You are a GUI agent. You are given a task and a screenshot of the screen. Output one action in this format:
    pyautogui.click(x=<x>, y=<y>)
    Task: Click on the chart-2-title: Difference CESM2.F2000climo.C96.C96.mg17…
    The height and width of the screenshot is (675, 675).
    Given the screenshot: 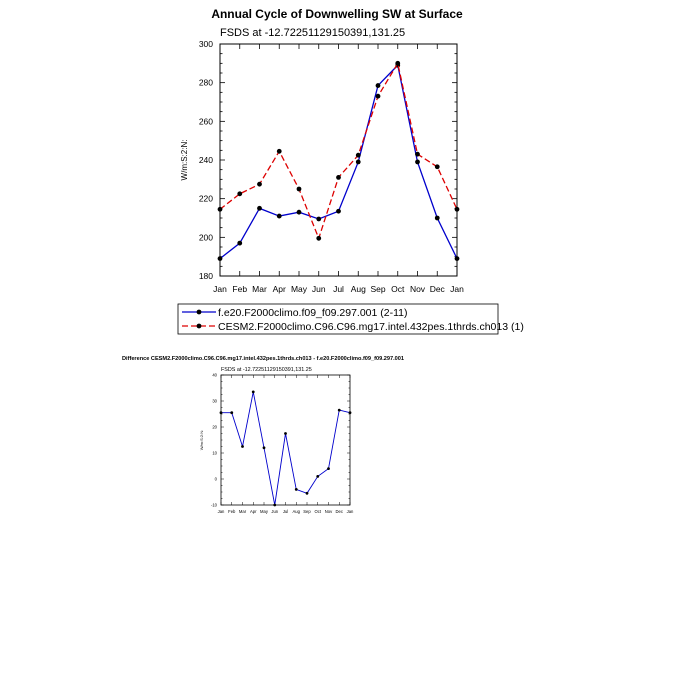 What is the action you would take?
    pyautogui.click(x=263, y=359)
    